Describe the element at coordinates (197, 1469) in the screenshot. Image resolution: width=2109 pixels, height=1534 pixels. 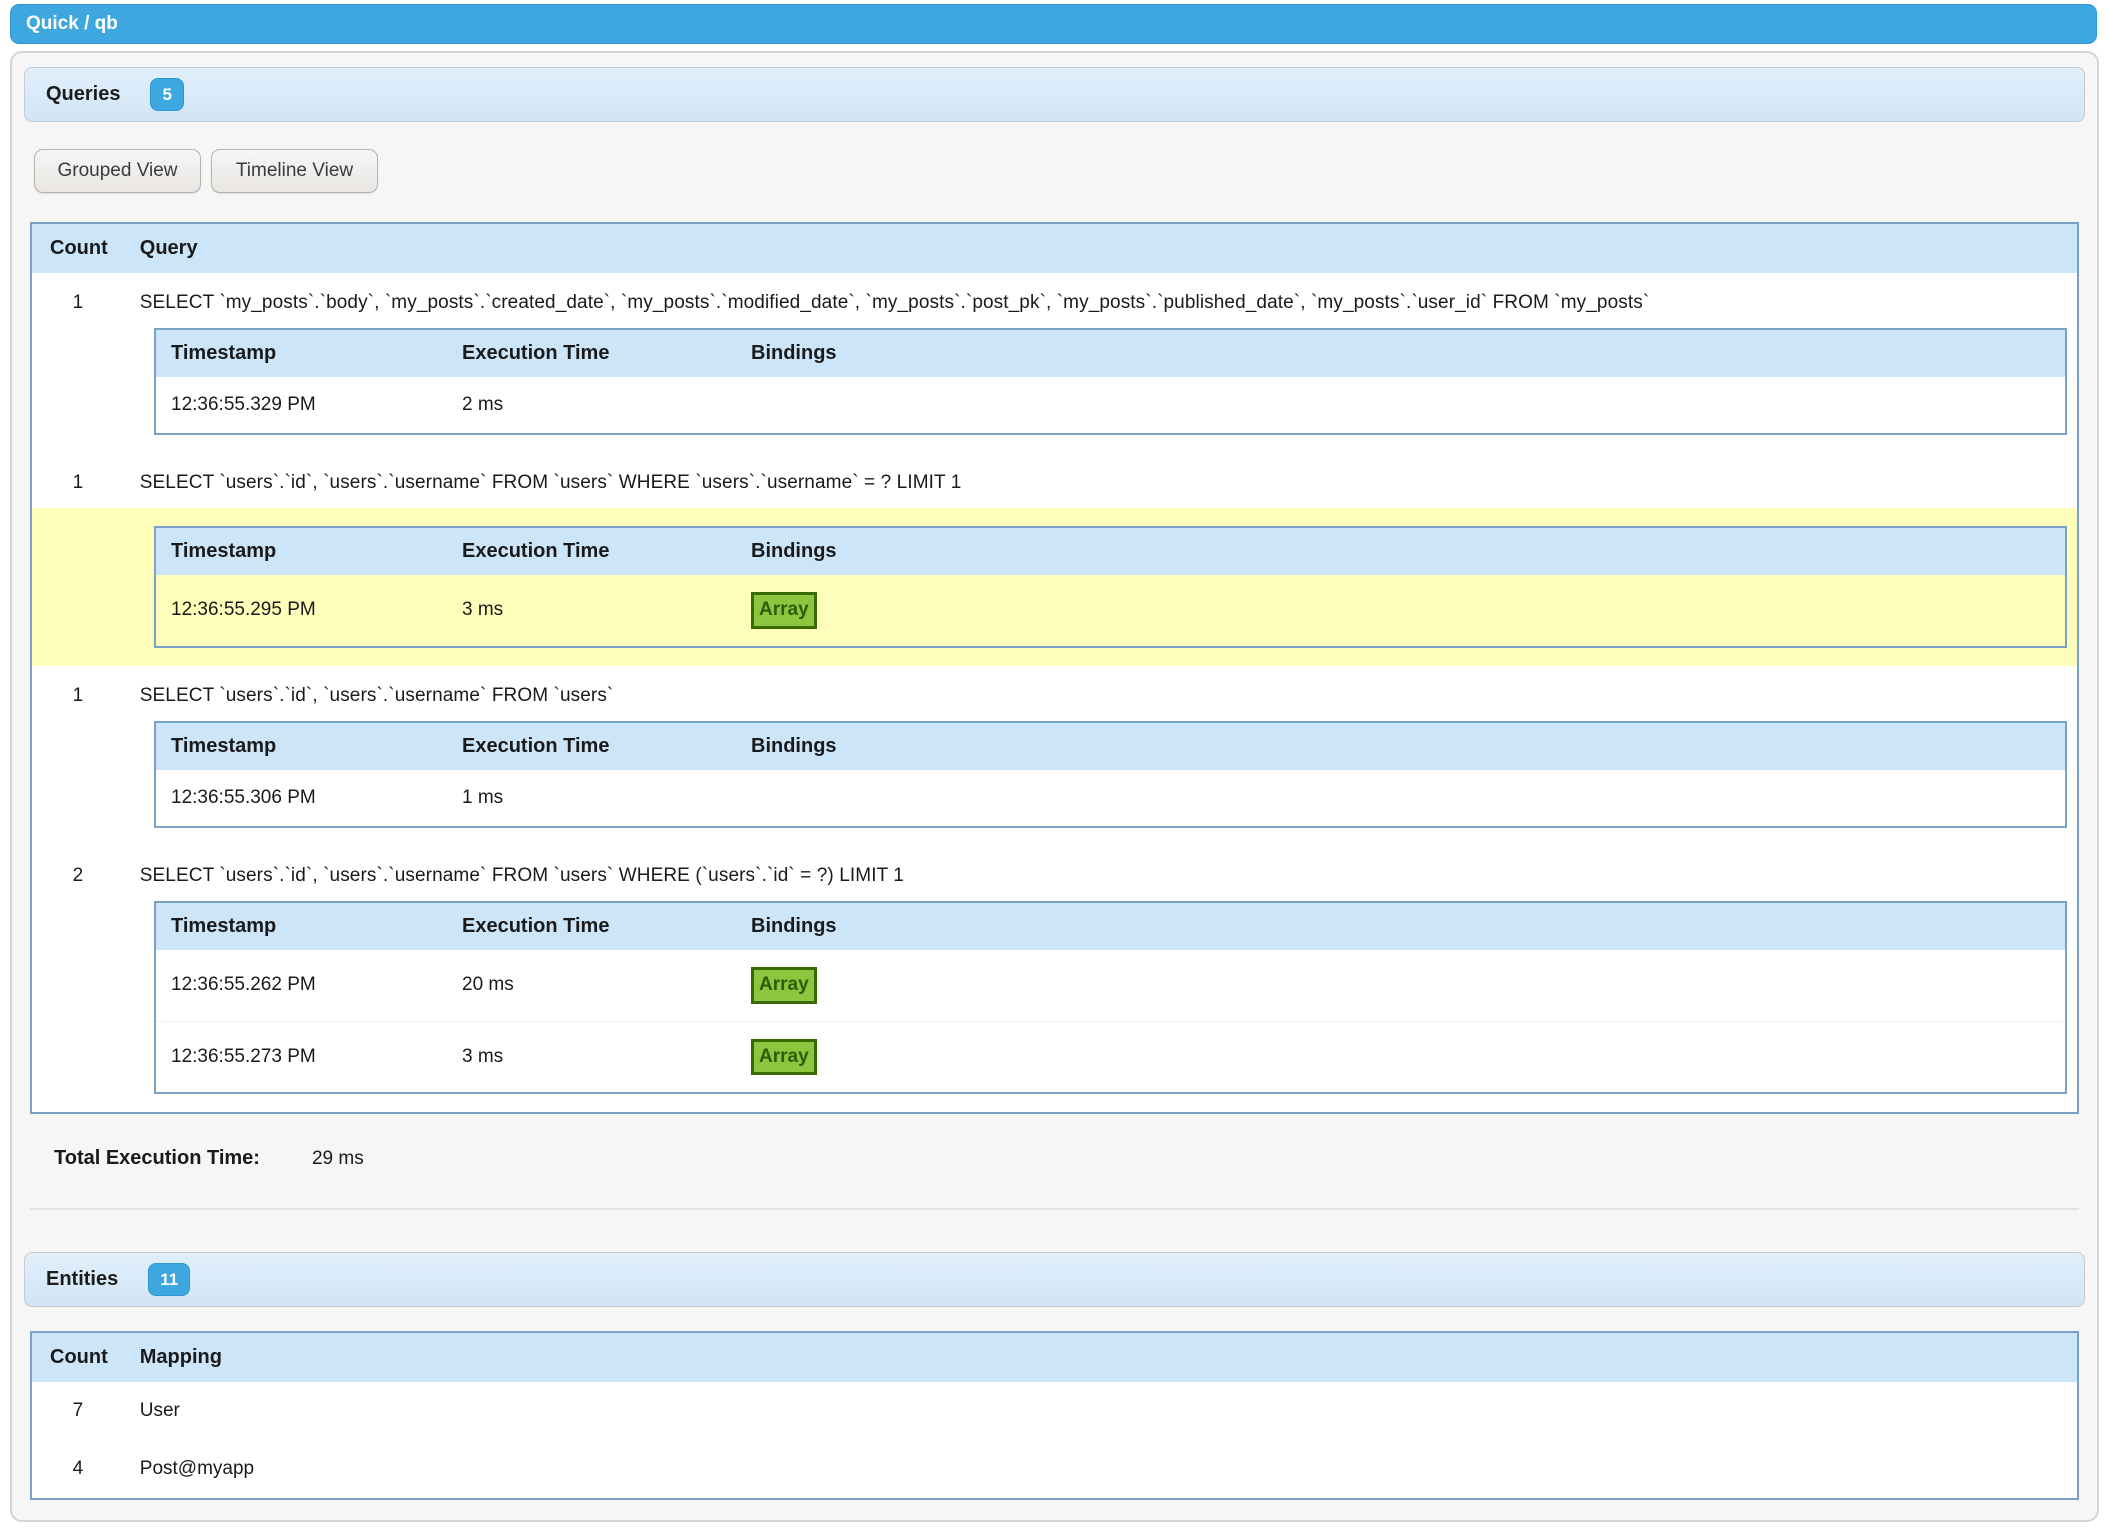
I see `entity-mapping: Post@myapp` at that location.